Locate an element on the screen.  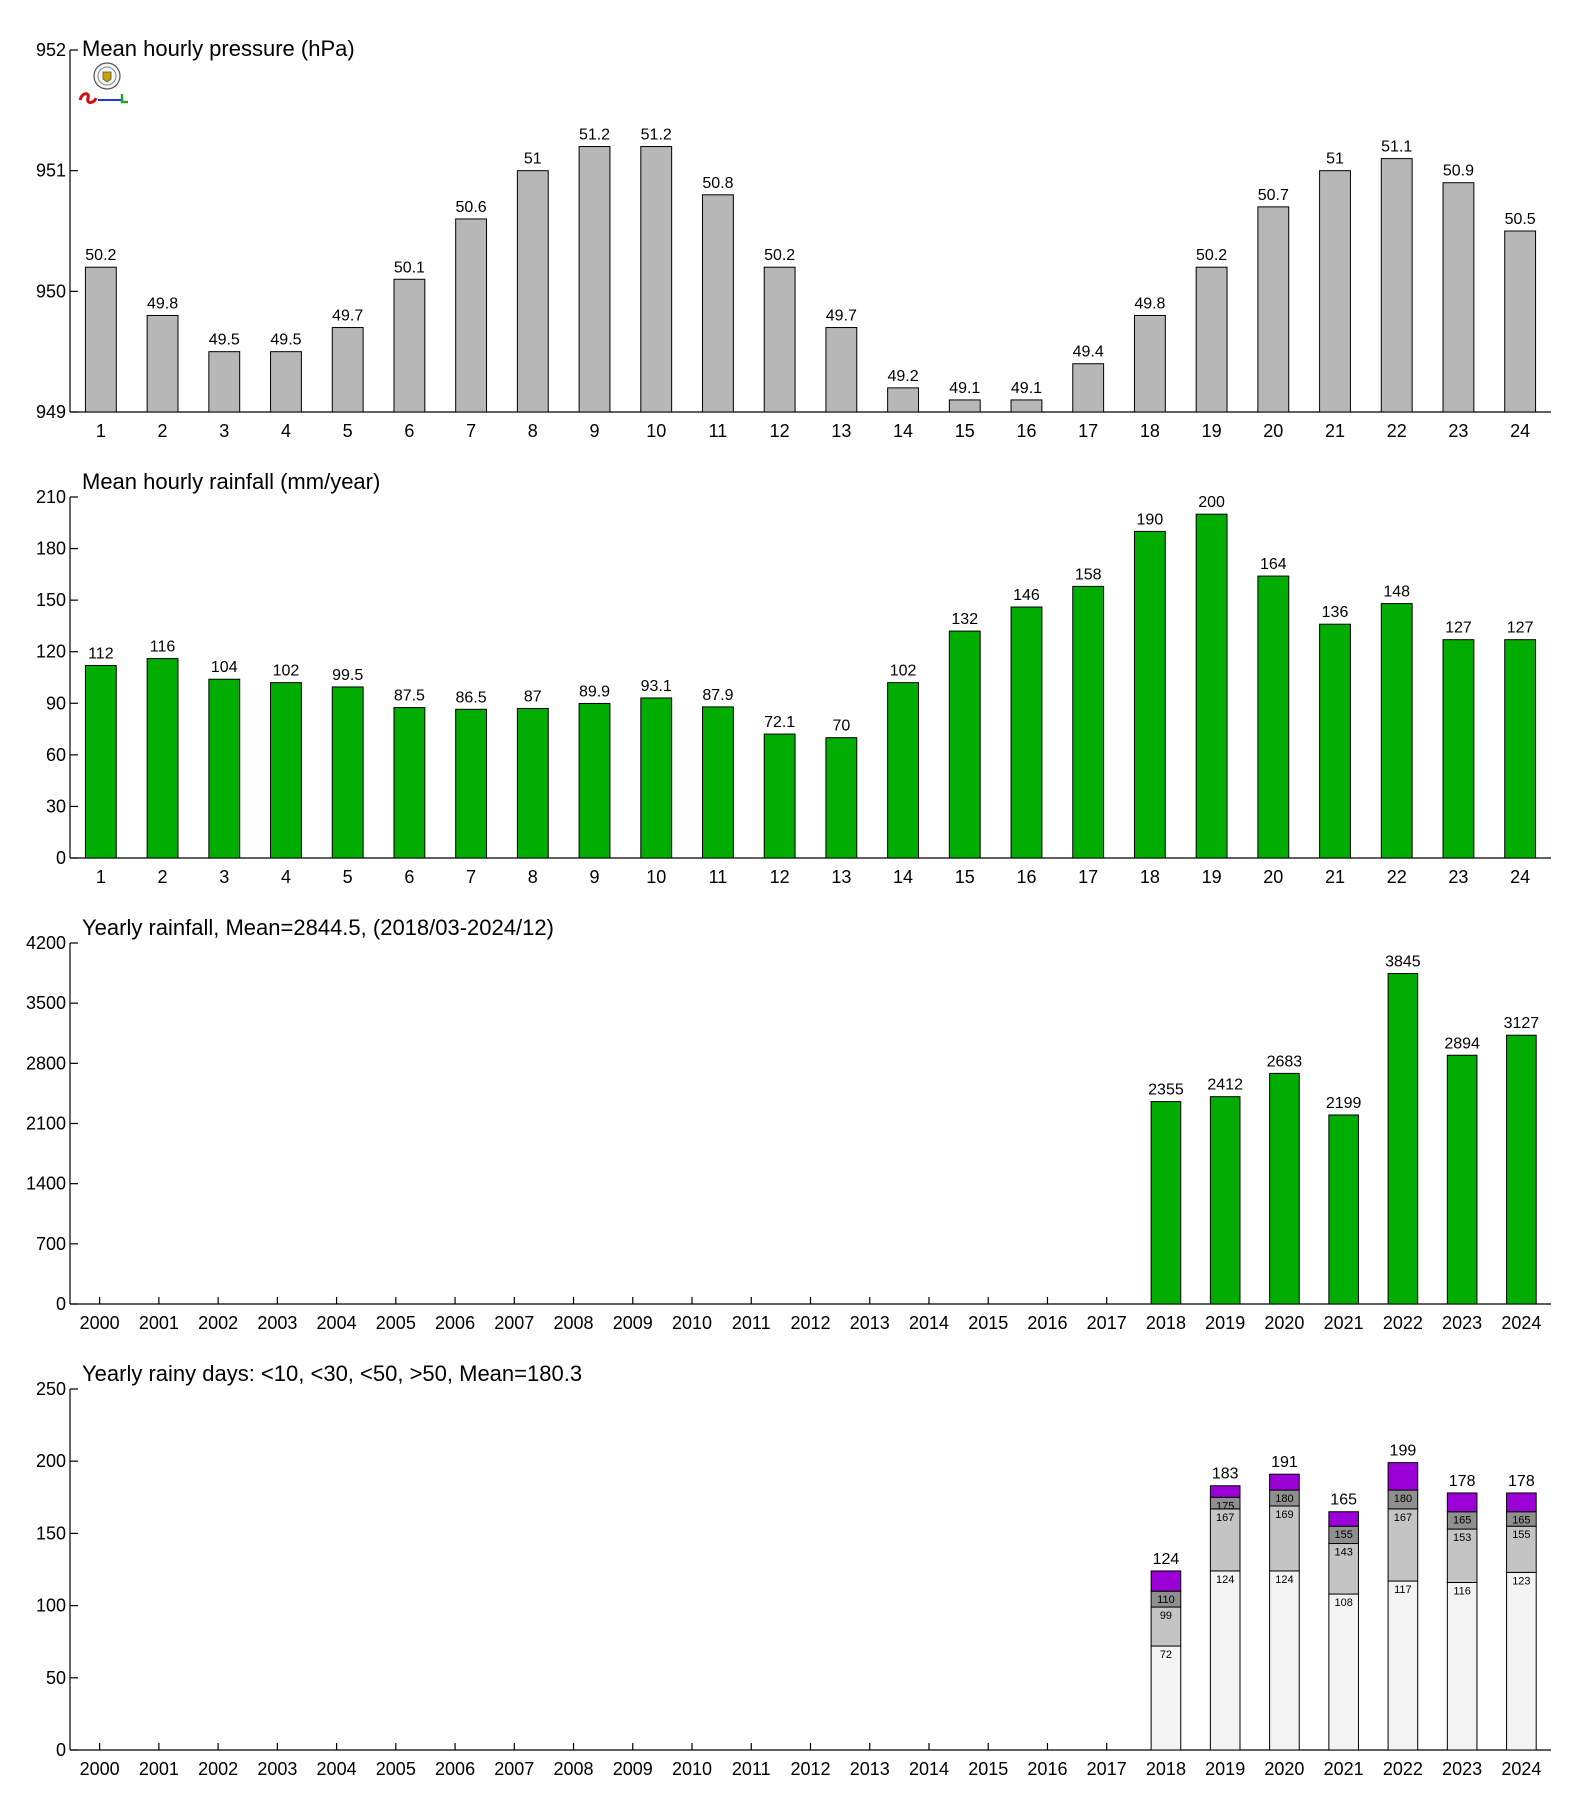
x-tick-label: 2002 is located at coordinates (218, 1769).